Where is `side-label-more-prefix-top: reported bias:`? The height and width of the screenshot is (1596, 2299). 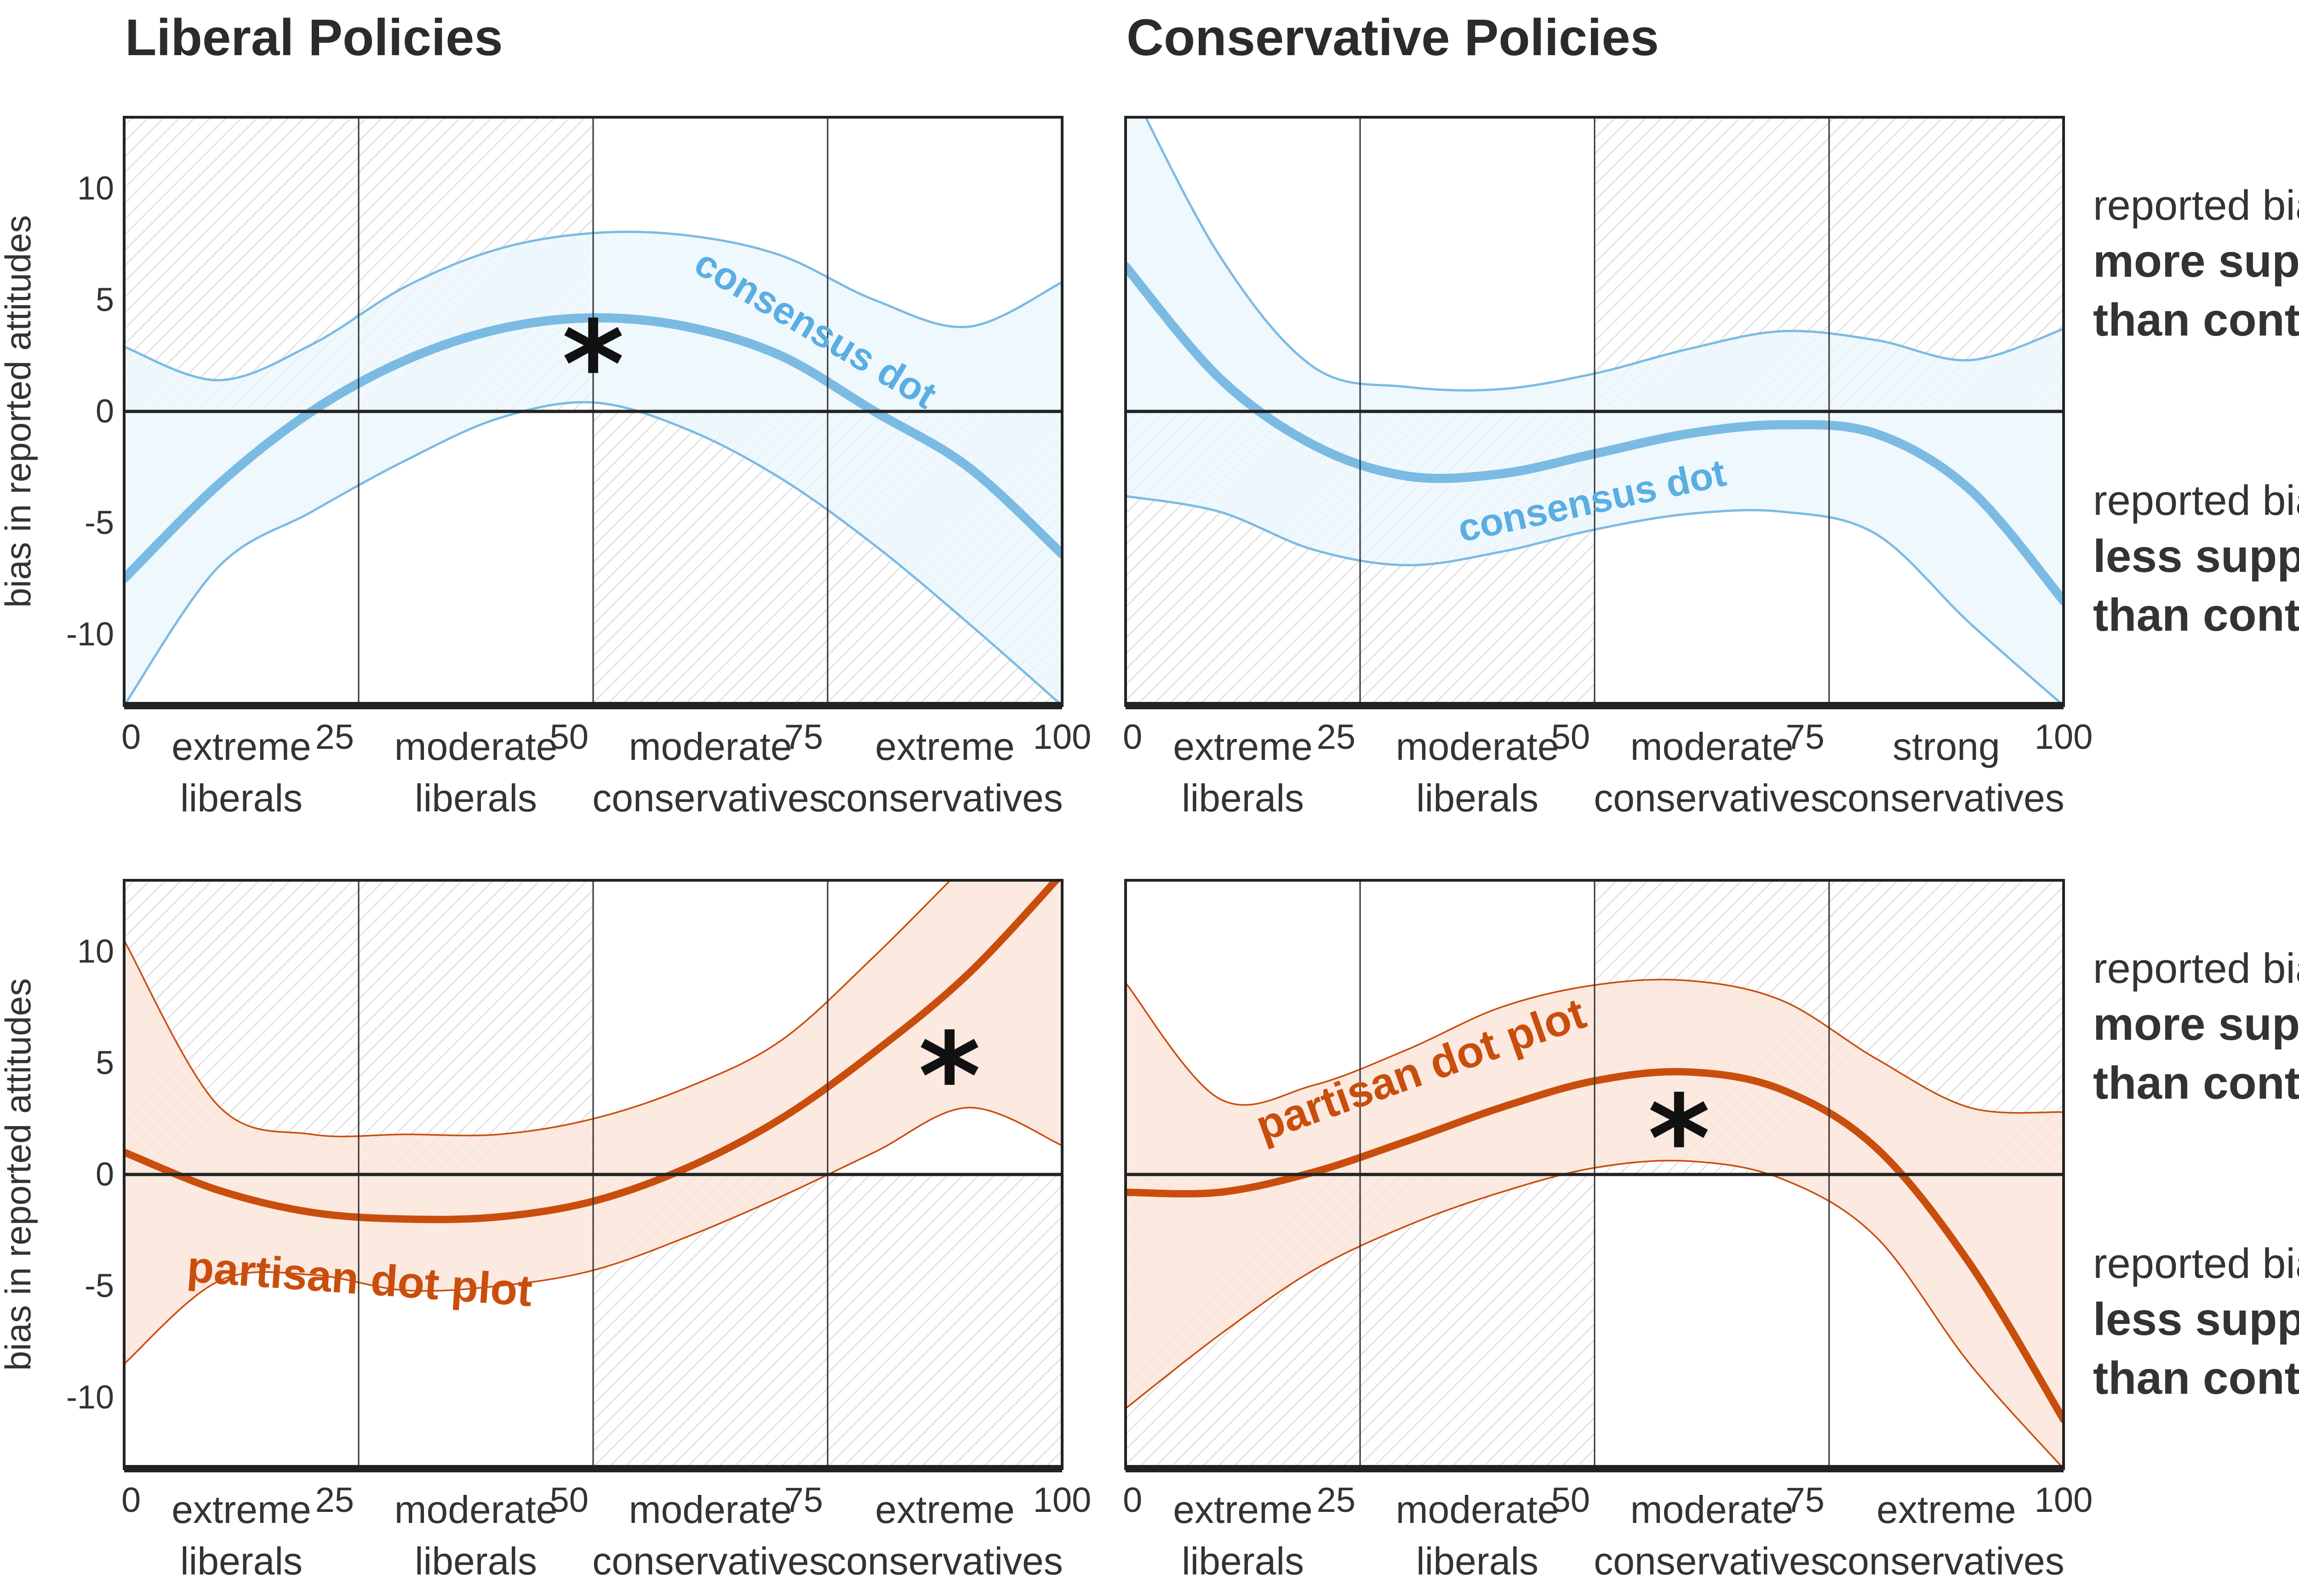 side-label-more-prefix-top: reported bias: is located at coordinates (2196, 205).